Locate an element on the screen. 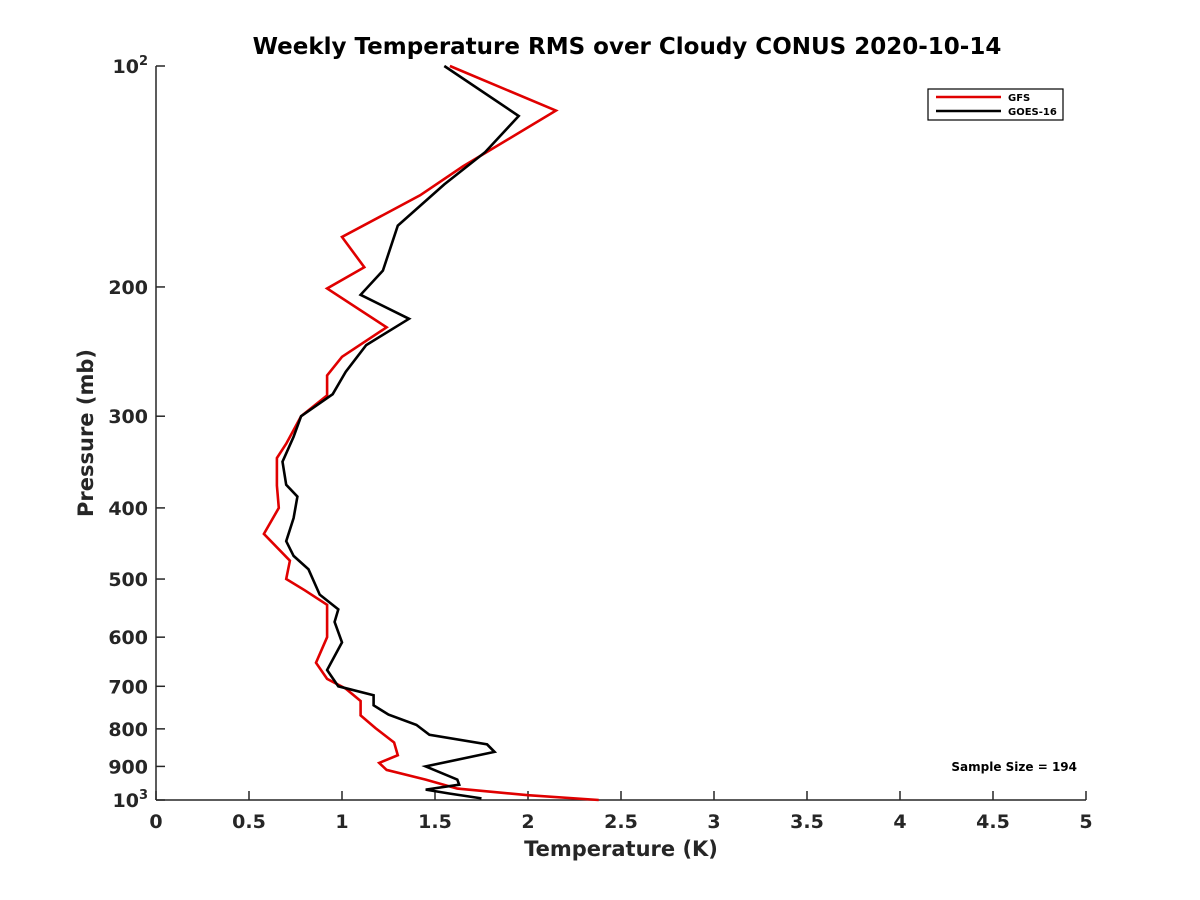  y-tick-label: 10³ is located at coordinates (131, 800).